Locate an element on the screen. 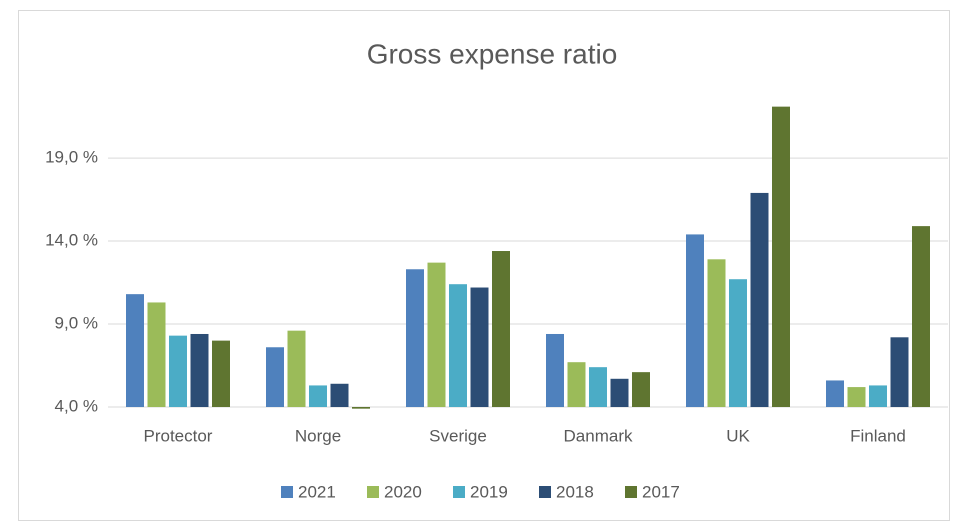 This screenshot has height=526, width=968. chart-title: Gross expense ratio is located at coordinates (492, 53).